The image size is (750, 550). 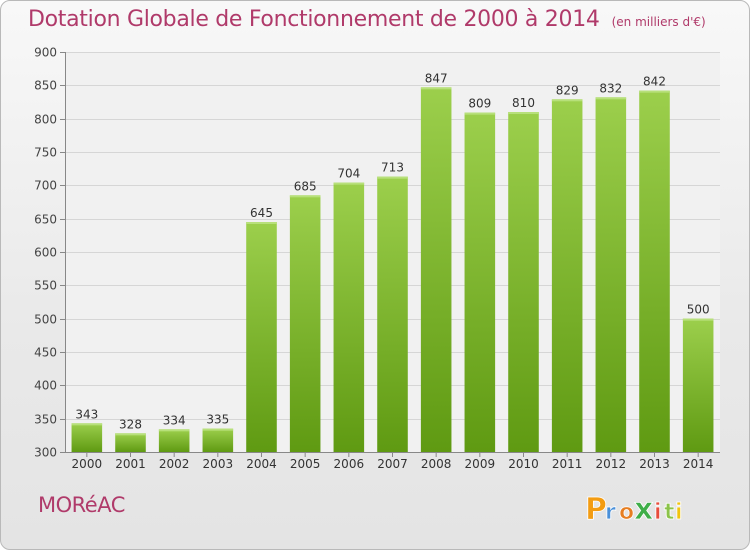 What do you see at coordinates (86, 414) in the screenshot?
I see `bar-value-label: 343` at bounding box center [86, 414].